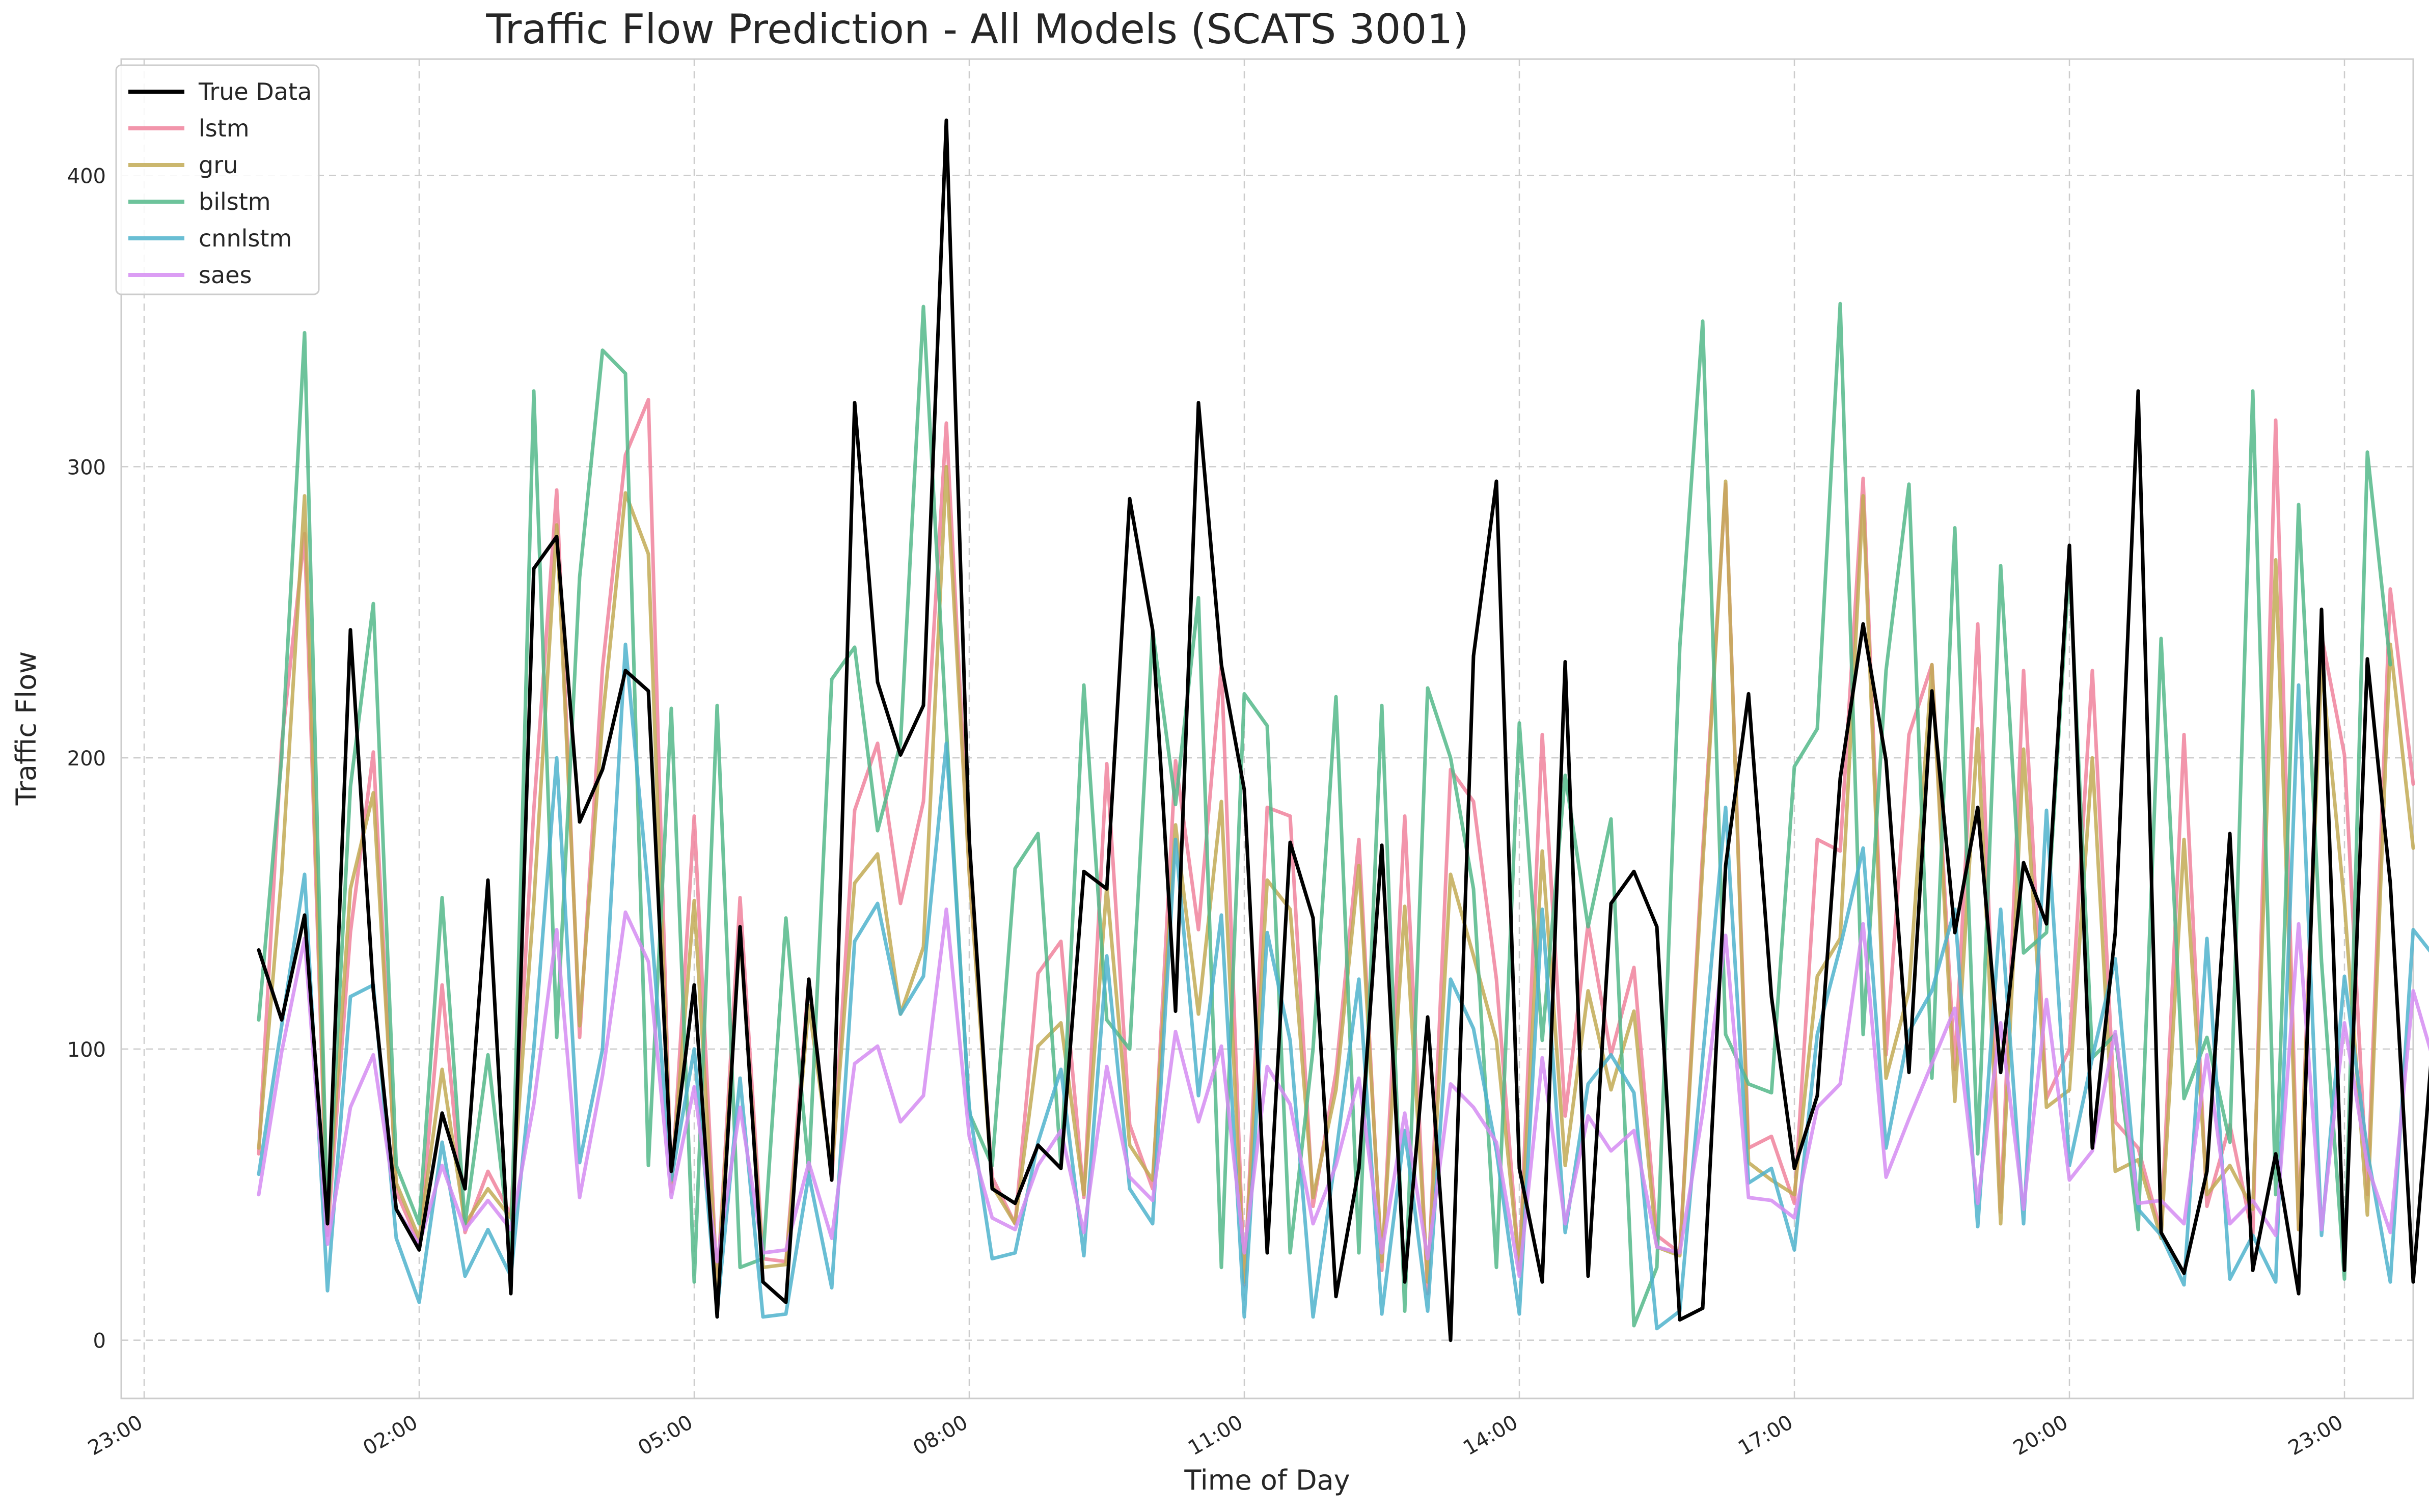  What do you see at coordinates (86, 759) in the screenshot?
I see `y-tick-label: 200` at bounding box center [86, 759].